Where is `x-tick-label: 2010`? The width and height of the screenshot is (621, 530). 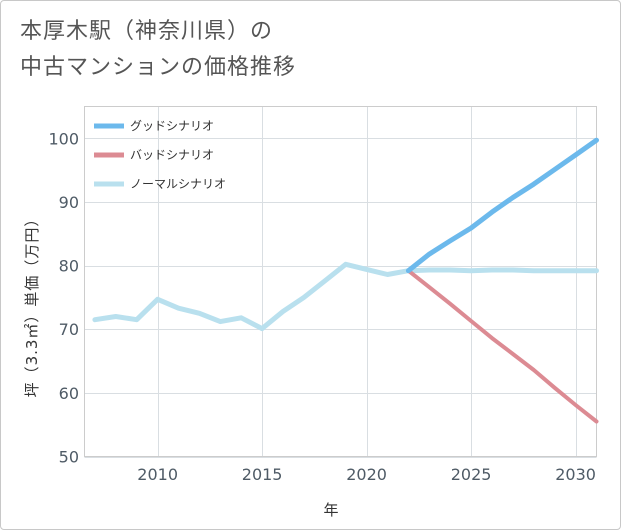
x-tick-label: 2010 is located at coordinates (157, 474).